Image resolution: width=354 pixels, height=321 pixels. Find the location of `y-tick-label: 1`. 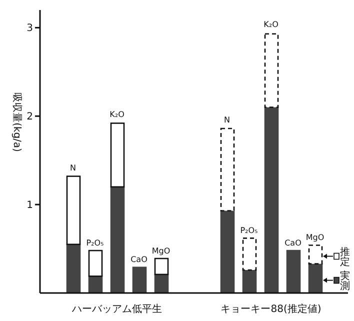

y-tick-label: 1 is located at coordinates (29, 206).